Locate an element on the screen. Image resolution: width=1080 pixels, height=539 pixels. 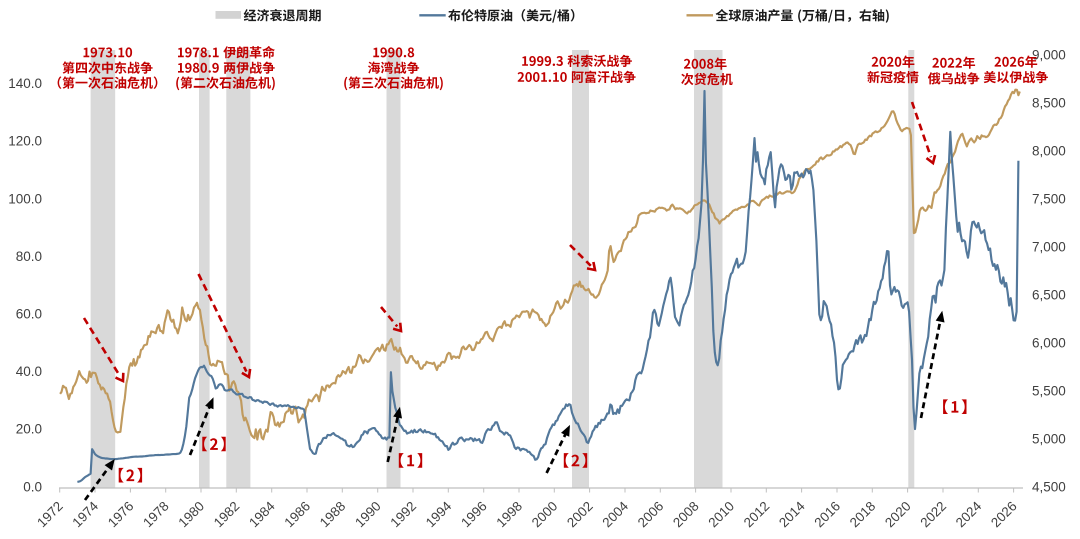
svg-text: 100.0 is located at coordinates (25, 198).